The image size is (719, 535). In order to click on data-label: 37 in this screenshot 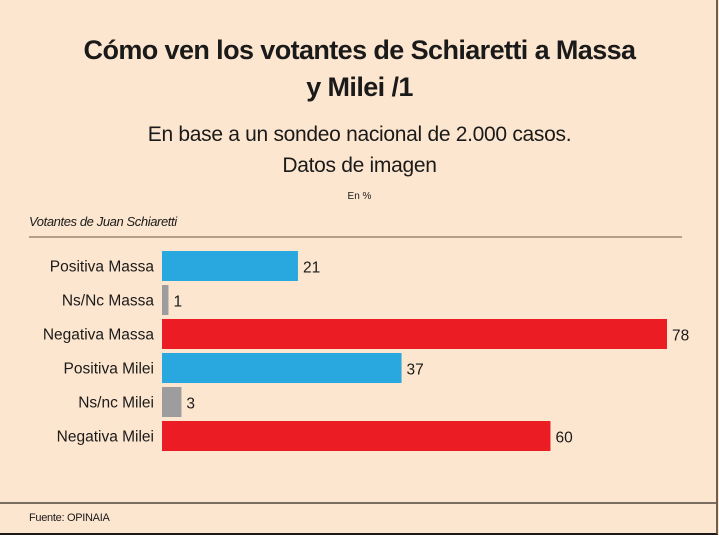, I will do `click(415, 370)`.